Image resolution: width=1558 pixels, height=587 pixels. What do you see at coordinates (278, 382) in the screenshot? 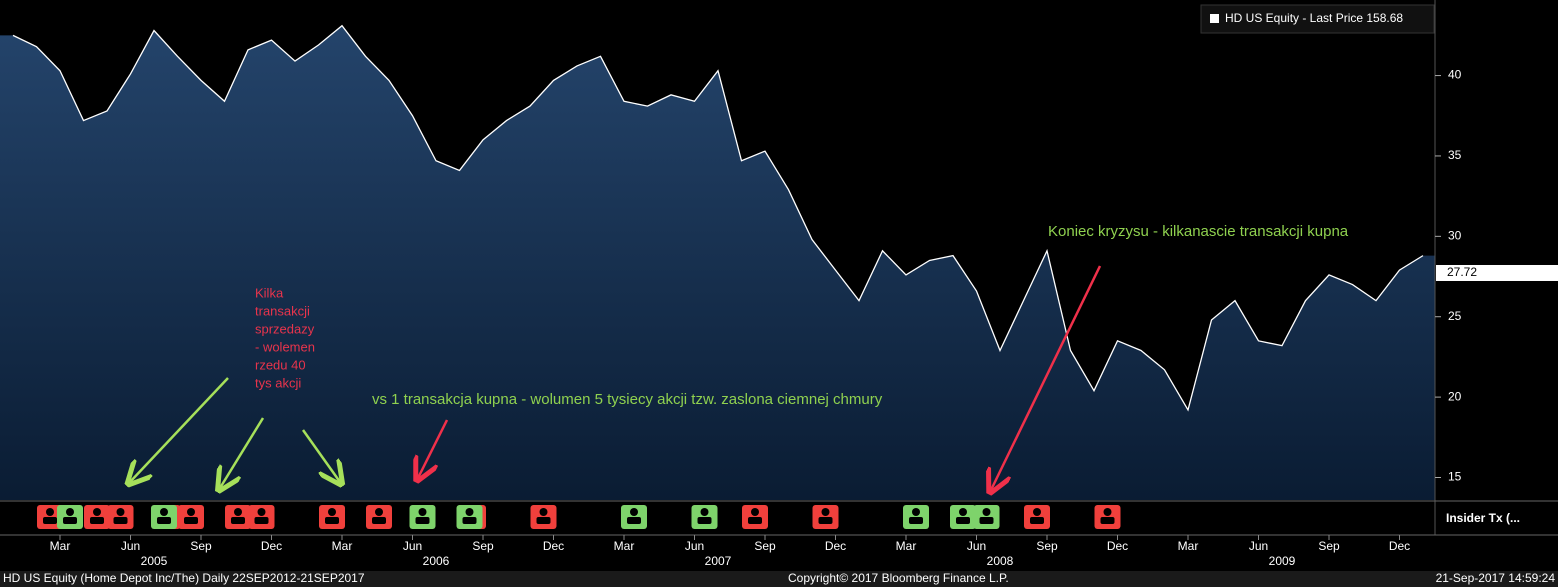
I see `annotation: tys akcji` at bounding box center [278, 382].